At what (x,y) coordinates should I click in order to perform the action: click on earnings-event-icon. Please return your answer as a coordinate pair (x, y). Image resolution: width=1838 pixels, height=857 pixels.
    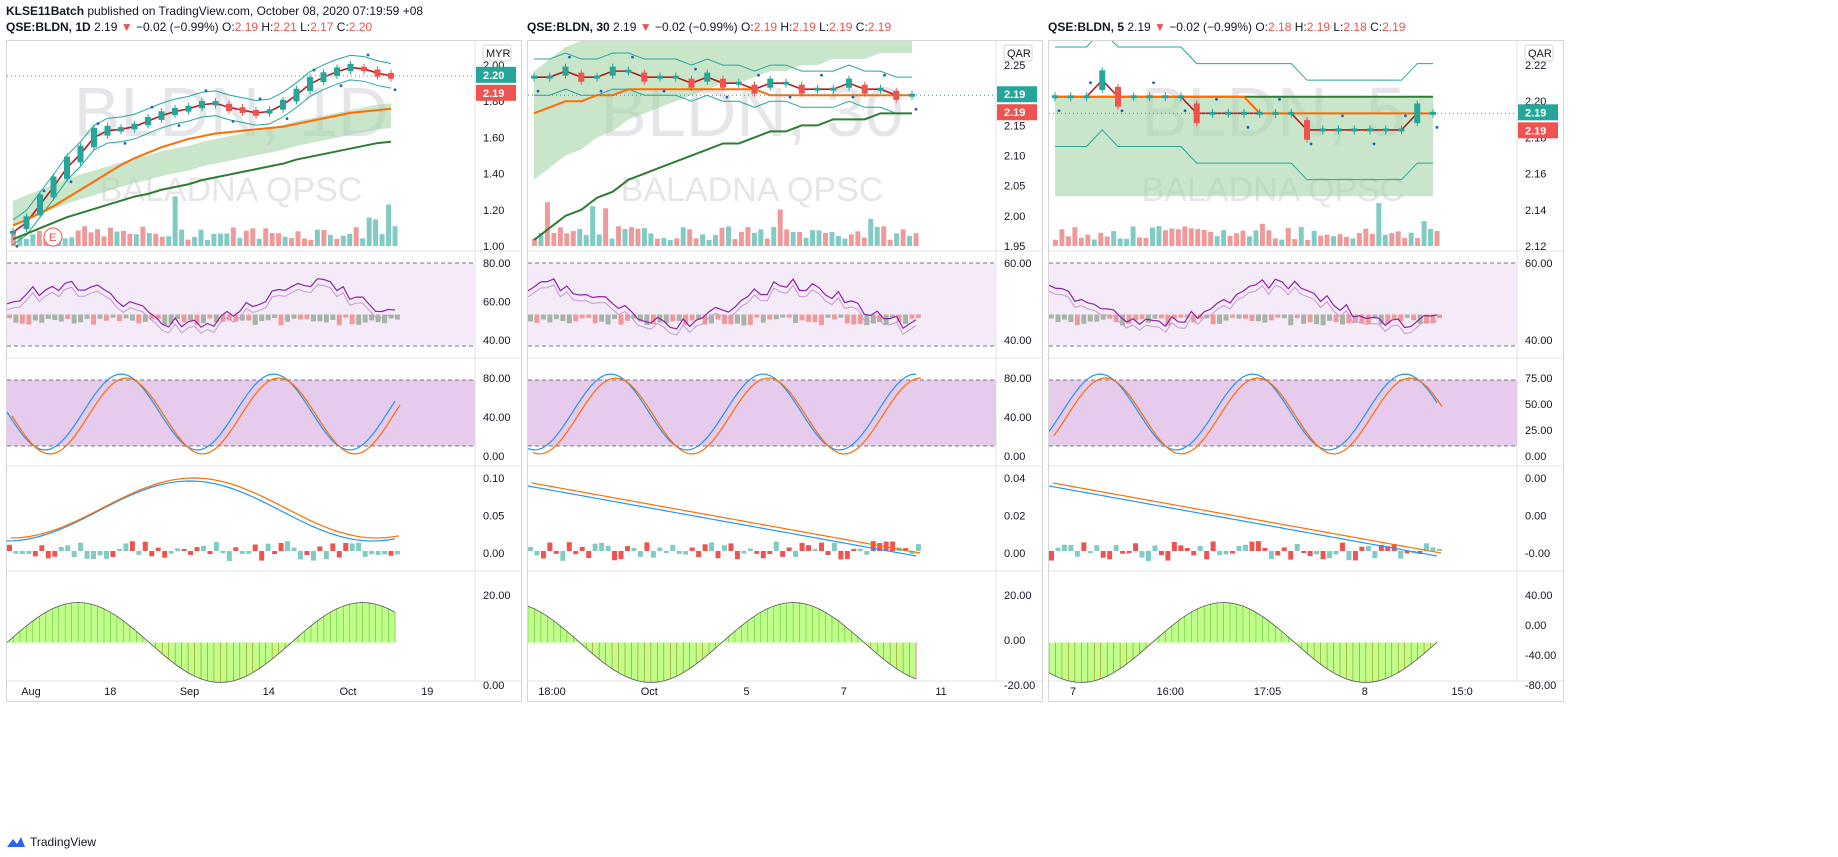
    Looking at the image, I should click on (53, 237).